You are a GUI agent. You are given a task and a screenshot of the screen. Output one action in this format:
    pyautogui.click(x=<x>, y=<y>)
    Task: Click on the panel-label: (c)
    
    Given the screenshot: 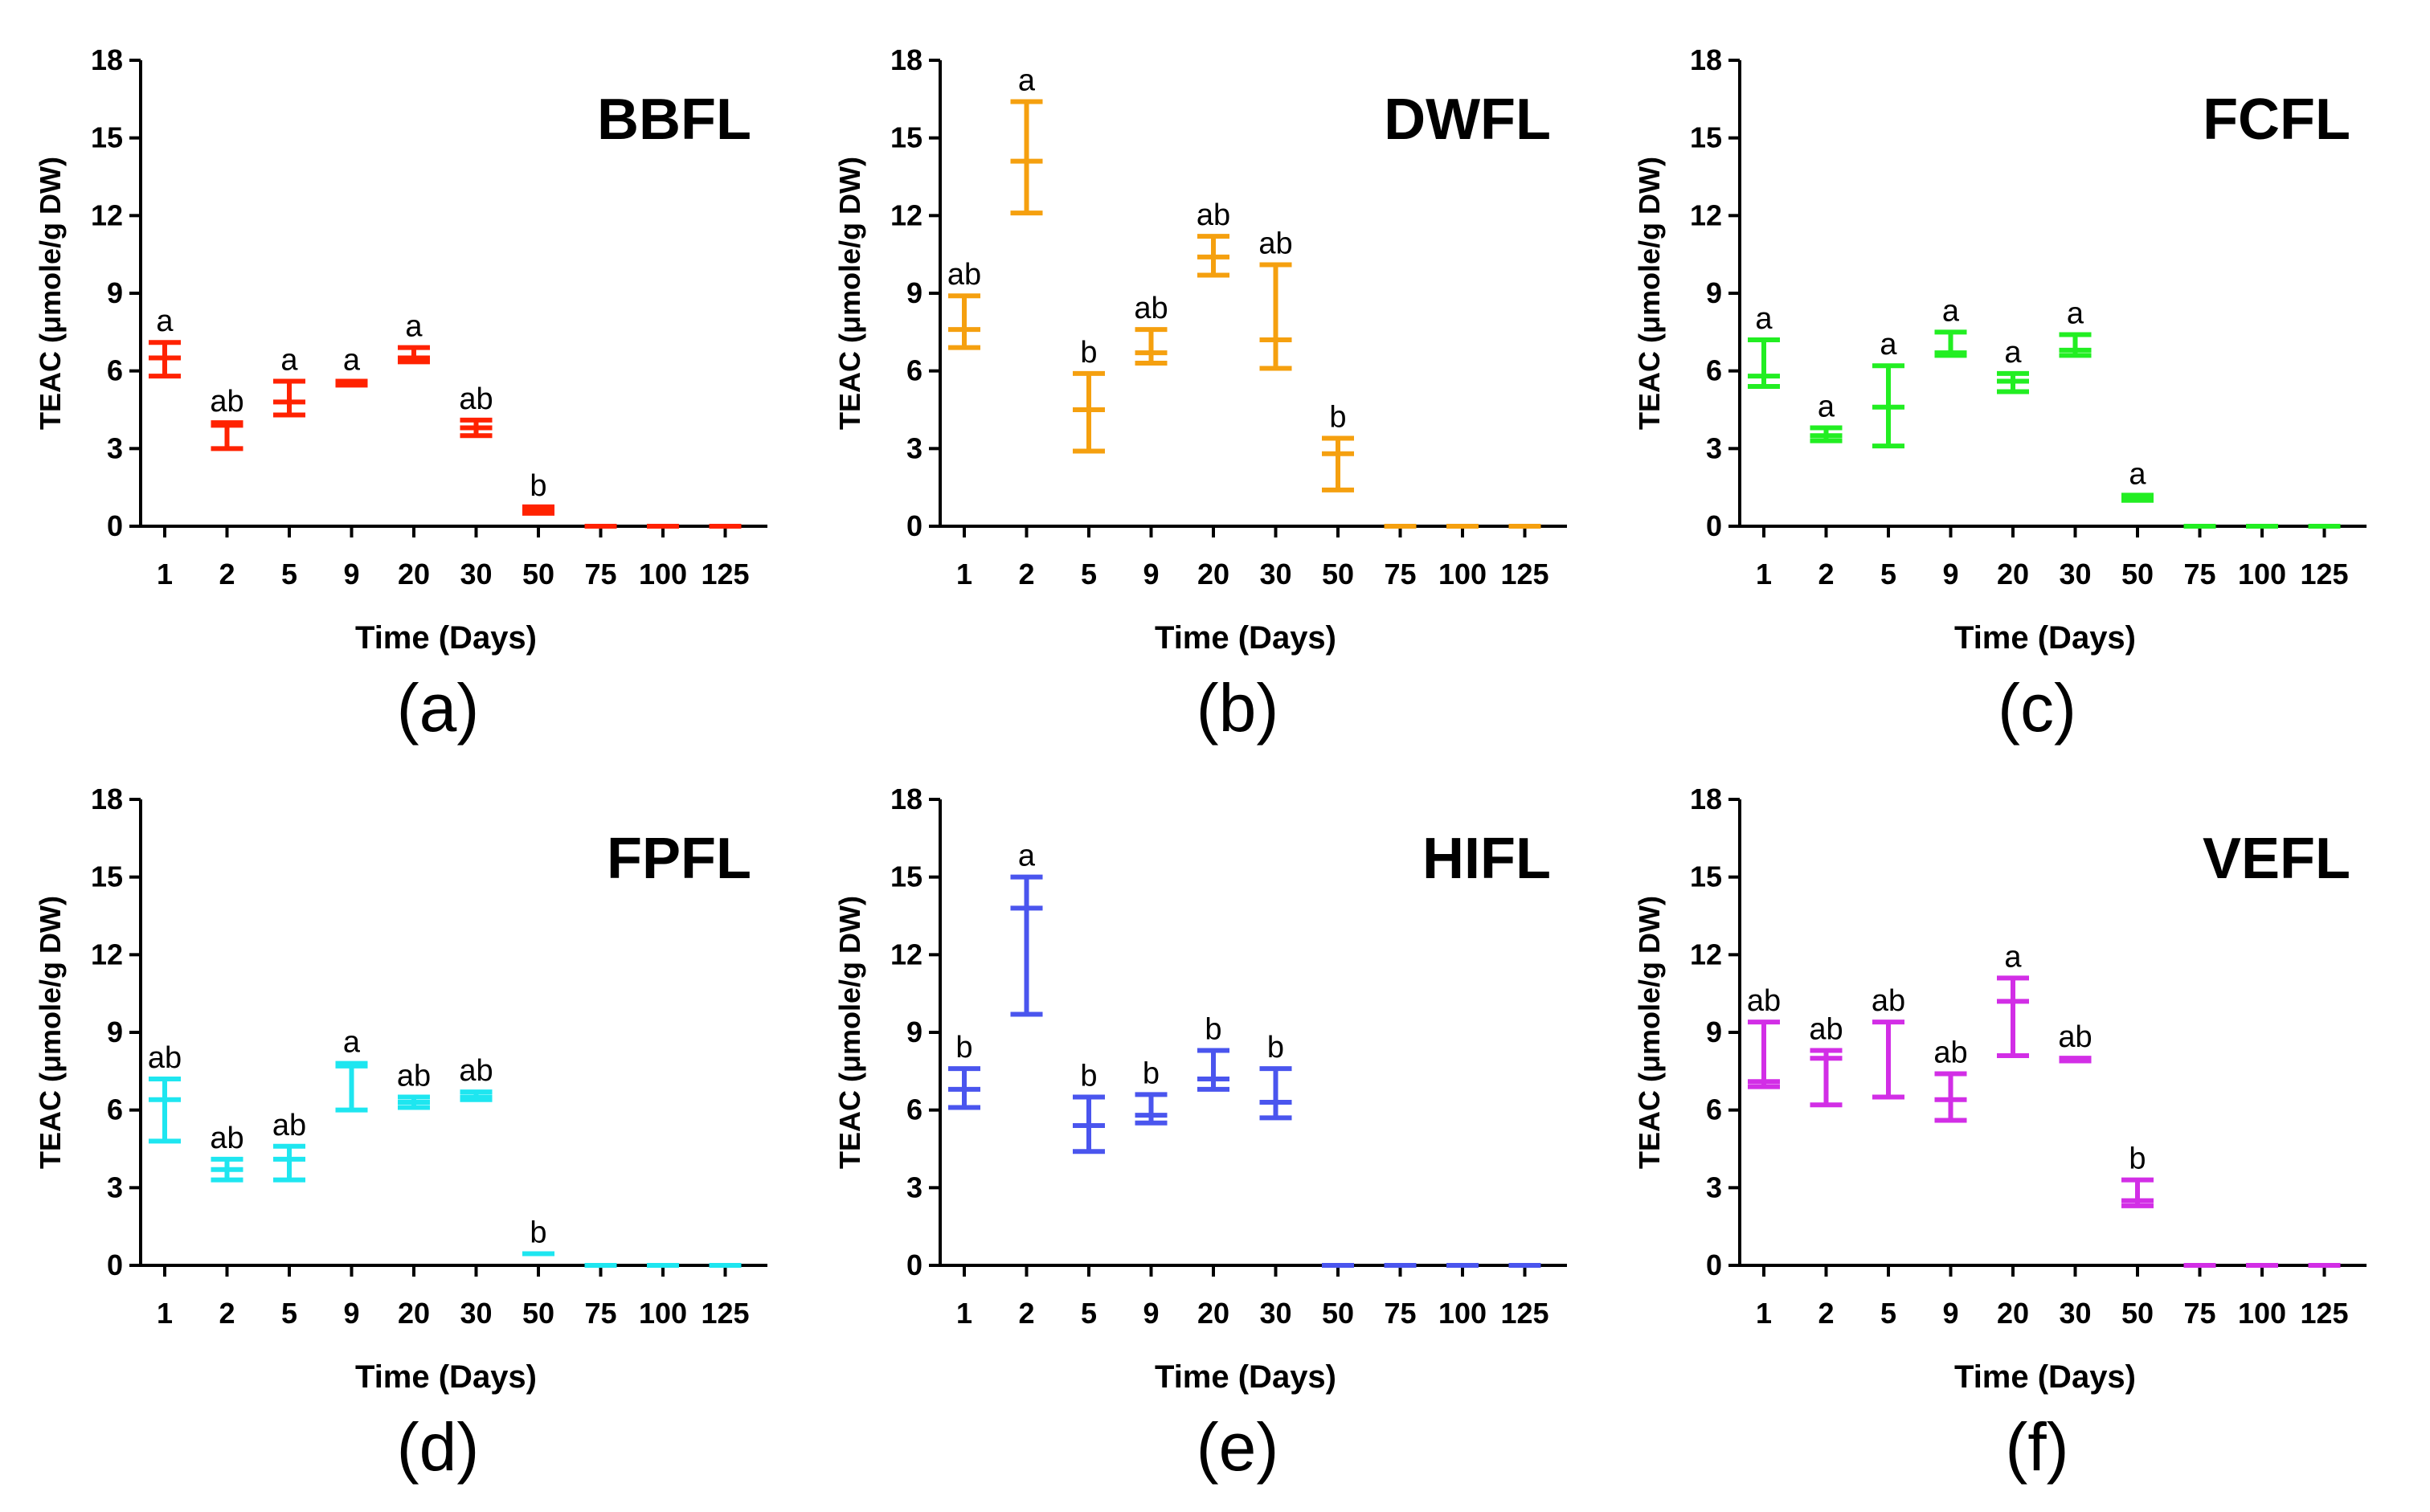 What is the action you would take?
    pyautogui.click(x=2037, y=708)
    